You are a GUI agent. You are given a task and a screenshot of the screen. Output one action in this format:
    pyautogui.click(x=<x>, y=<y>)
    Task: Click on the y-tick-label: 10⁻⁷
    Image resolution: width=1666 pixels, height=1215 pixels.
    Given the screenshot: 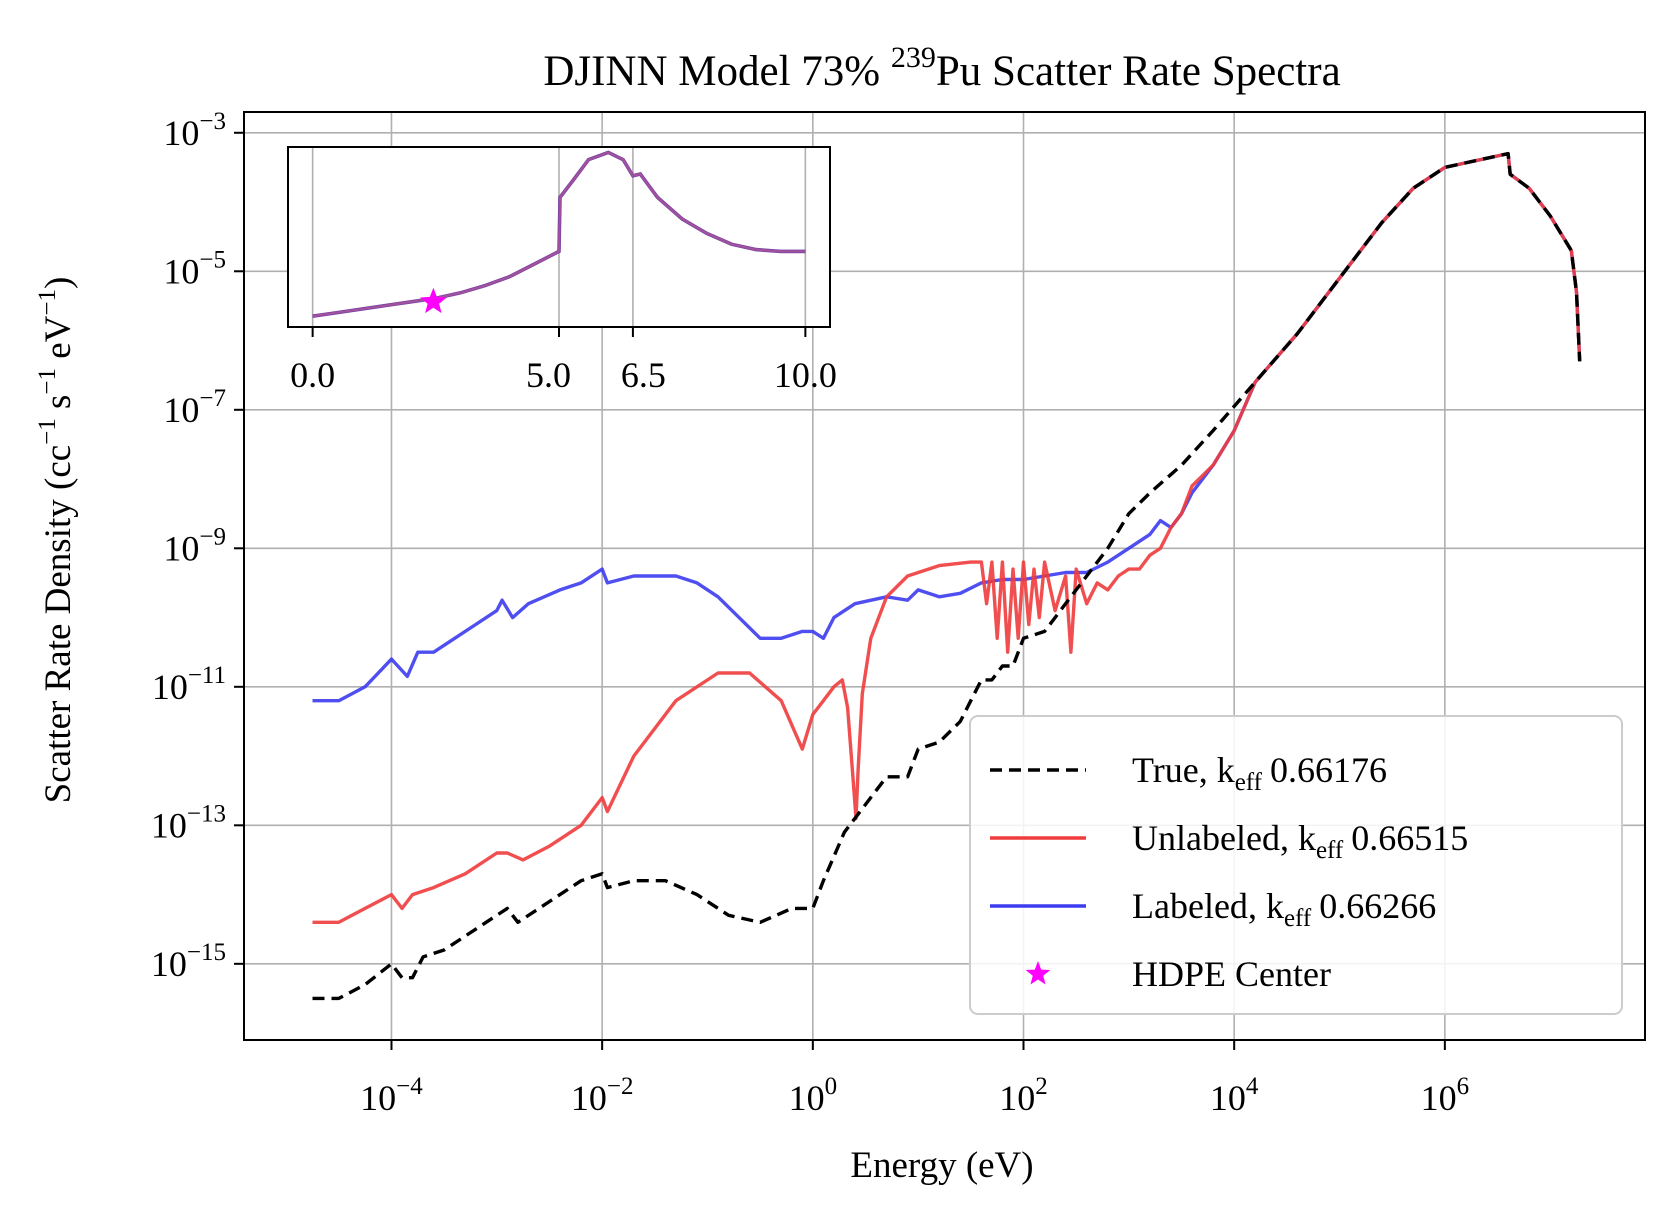 What is the action you would take?
    pyautogui.click(x=194, y=407)
    